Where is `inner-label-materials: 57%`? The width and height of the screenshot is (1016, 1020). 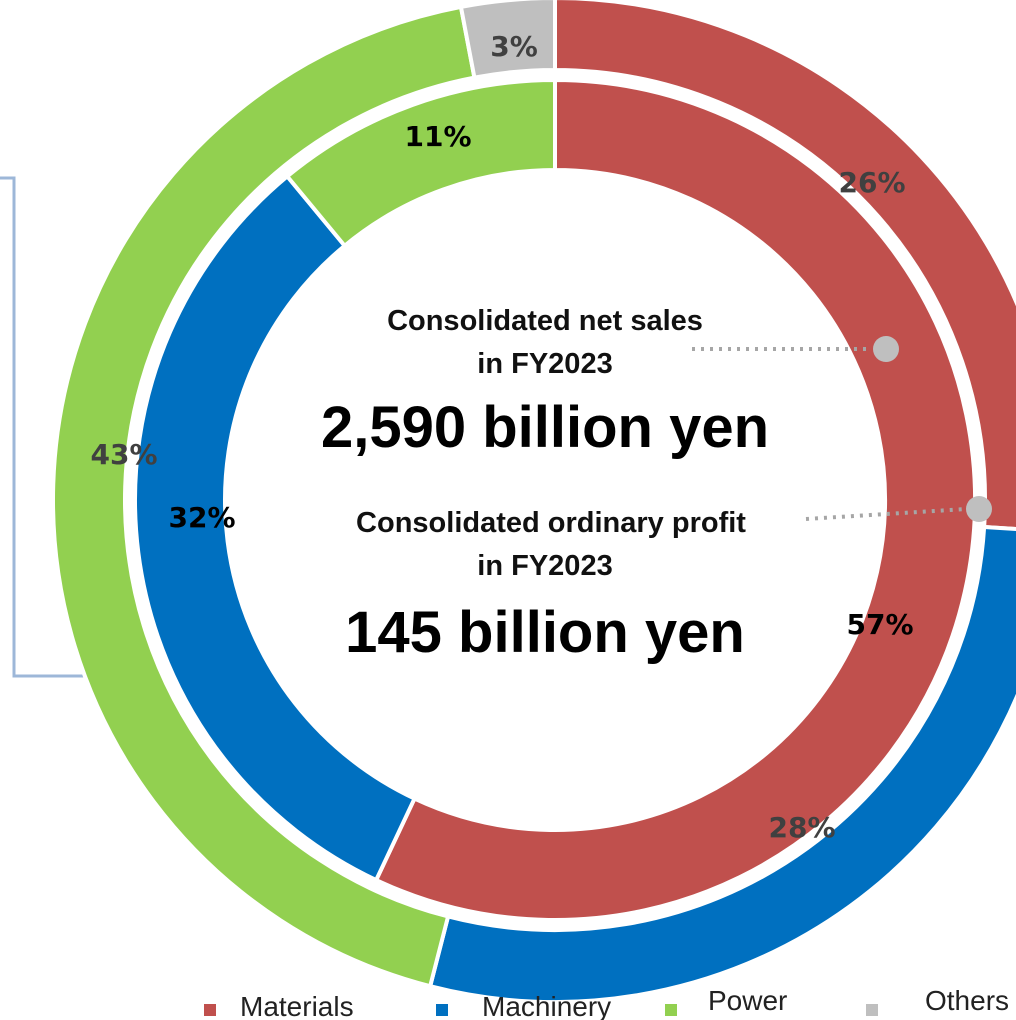
inner-label-materials: 57% is located at coordinates (879, 624).